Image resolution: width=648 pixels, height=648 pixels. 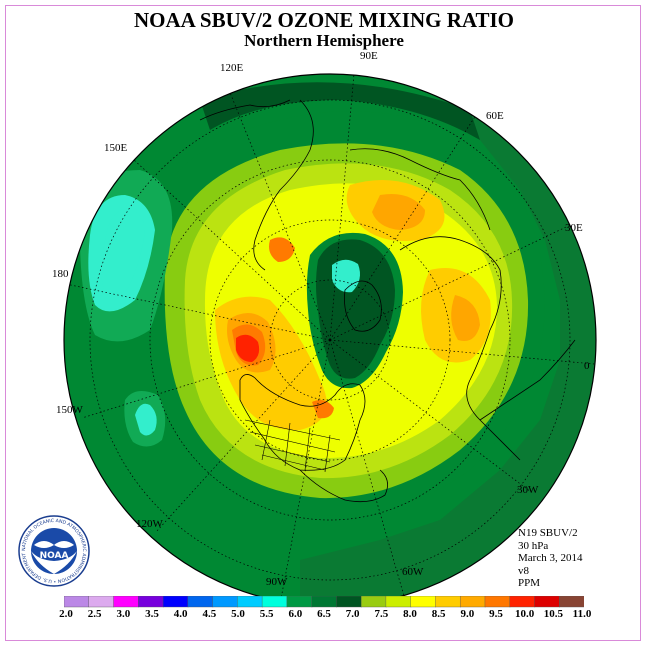 What do you see at coordinates (54, 544) in the screenshot?
I see `logo-bird-icon` at bounding box center [54, 544].